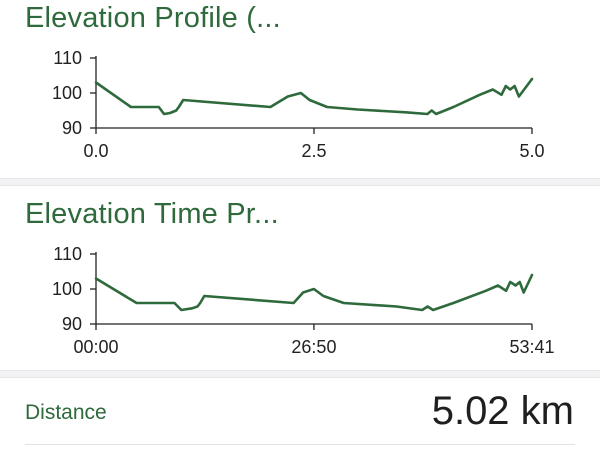  What do you see at coordinates (300, 444) in the screenshot?
I see `row-divider` at bounding box center [300, 444].